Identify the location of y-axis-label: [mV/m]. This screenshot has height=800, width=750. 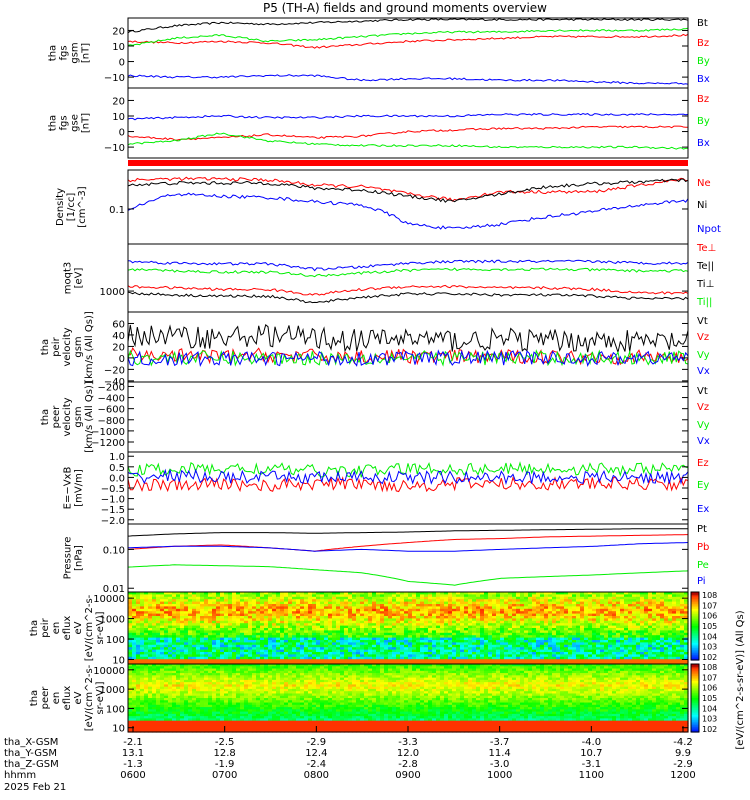
(79, 488).